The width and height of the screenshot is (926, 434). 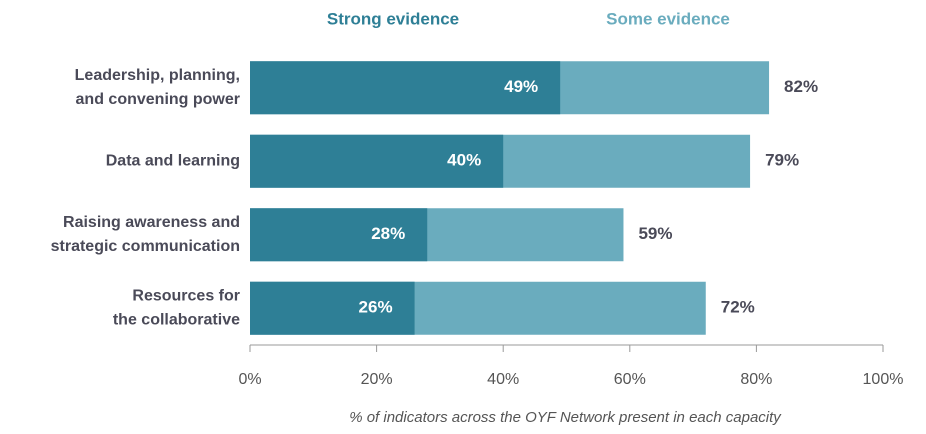 What do you see at coordinates (176, 319) in the screenshot?
I see `category-line: the collaborative` at bounding box center [176, 319].